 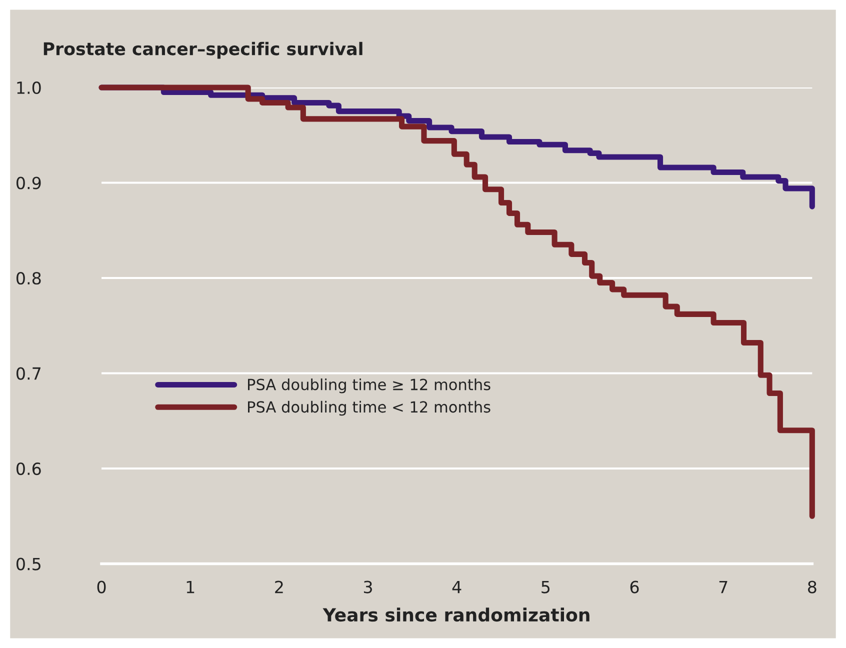 What do you see at coordinates (369, 408) in the screenshot?
I see `legend-label: PSA doubling time < 12 months` at bounding box center [369, 408].